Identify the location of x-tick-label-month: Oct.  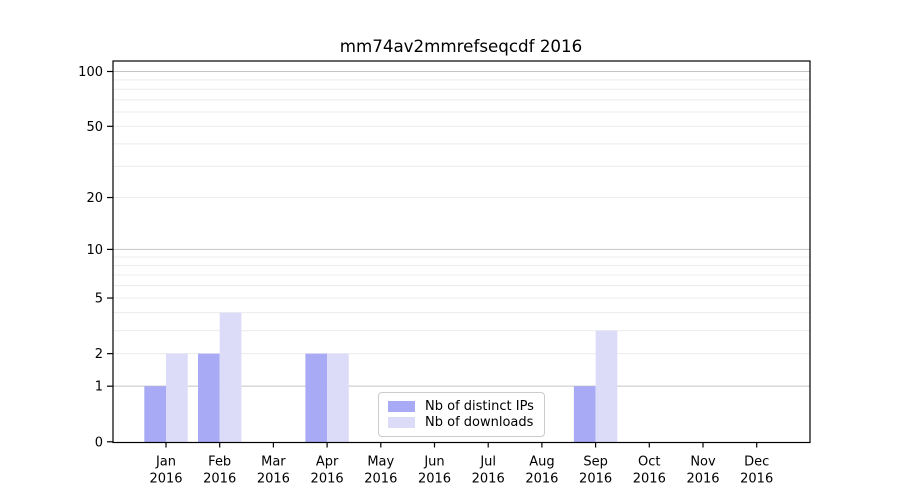
(649, 462).